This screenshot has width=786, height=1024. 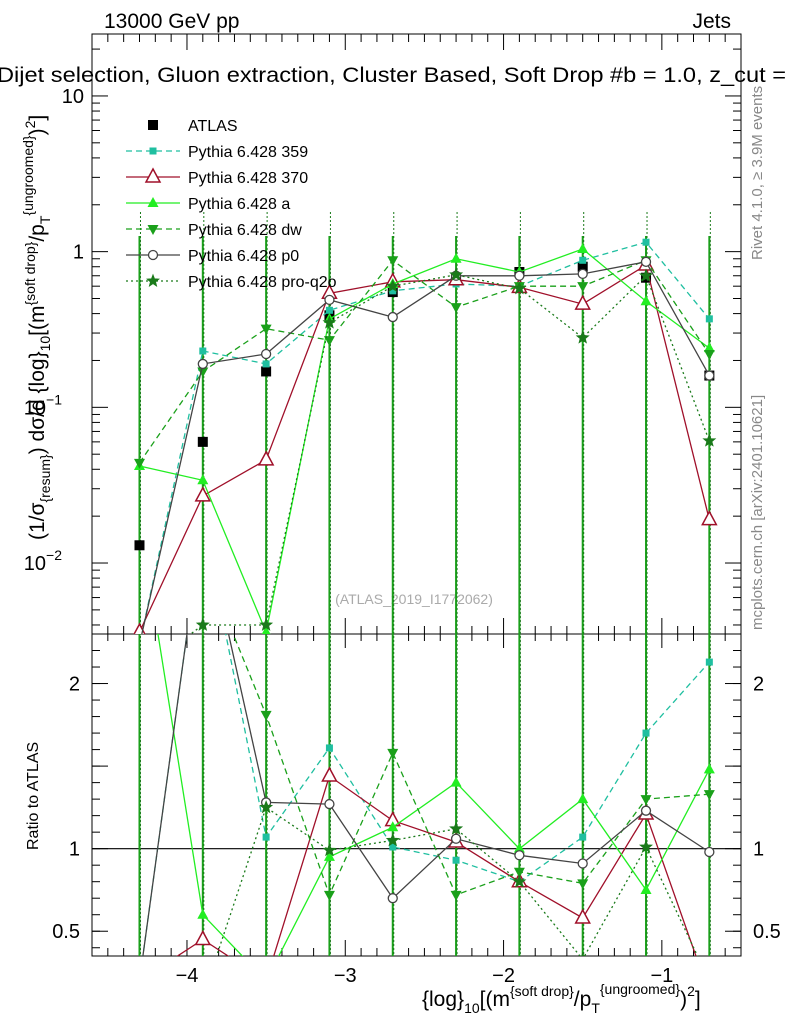 What do you see at coordinates (153, 175) in the screenshot?
I see `legend-marker-p370` at bounding box center [153, 175].